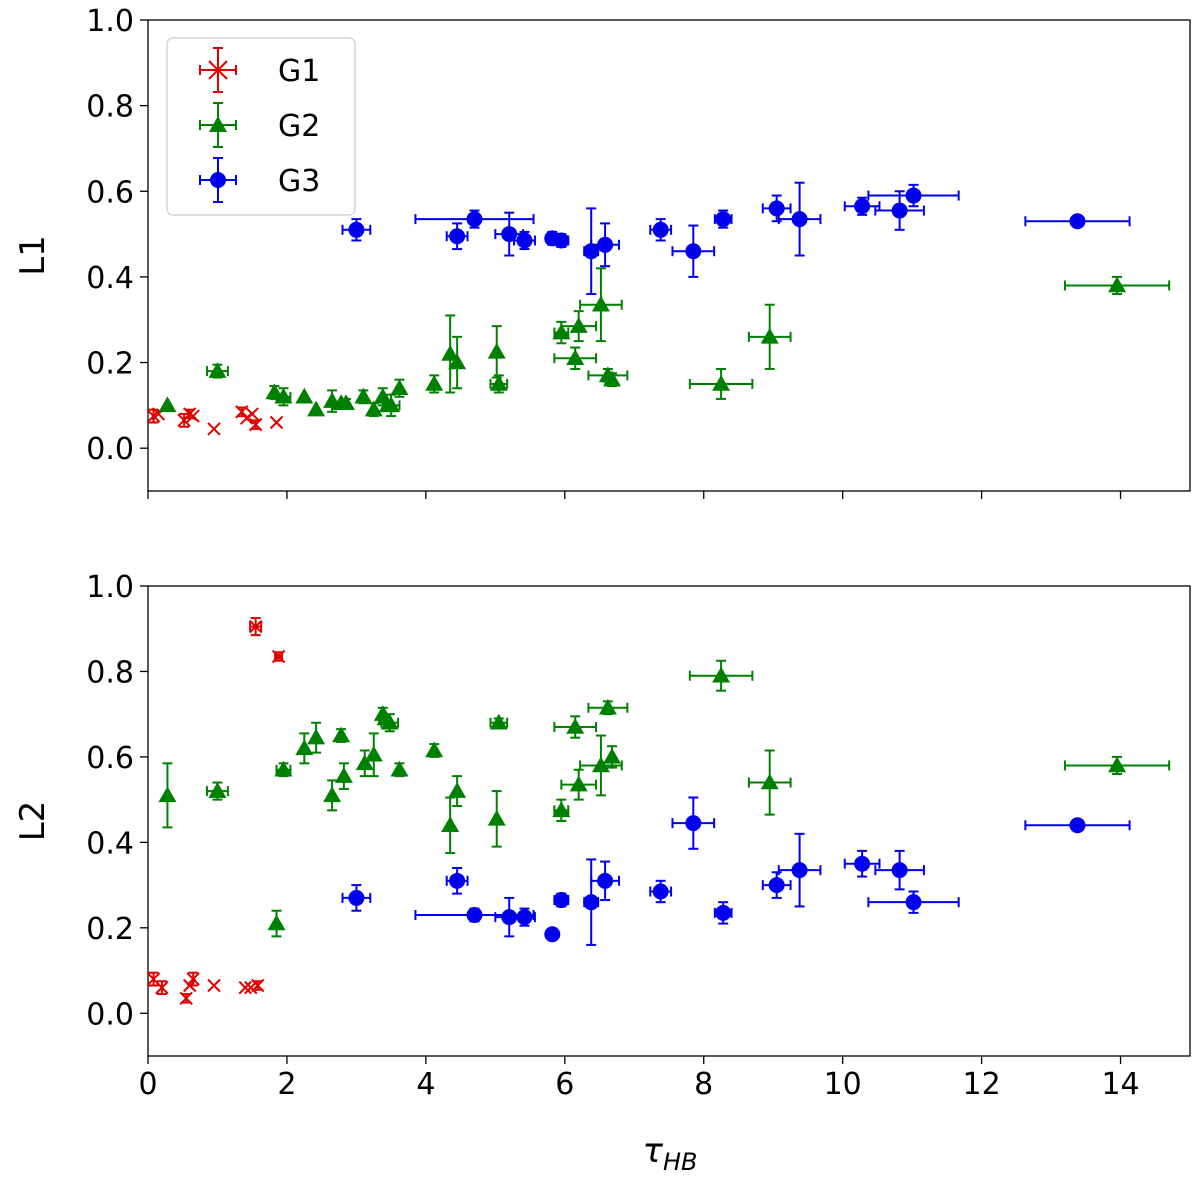  I want to click on y-axis-label: L2, so click(33, 821).